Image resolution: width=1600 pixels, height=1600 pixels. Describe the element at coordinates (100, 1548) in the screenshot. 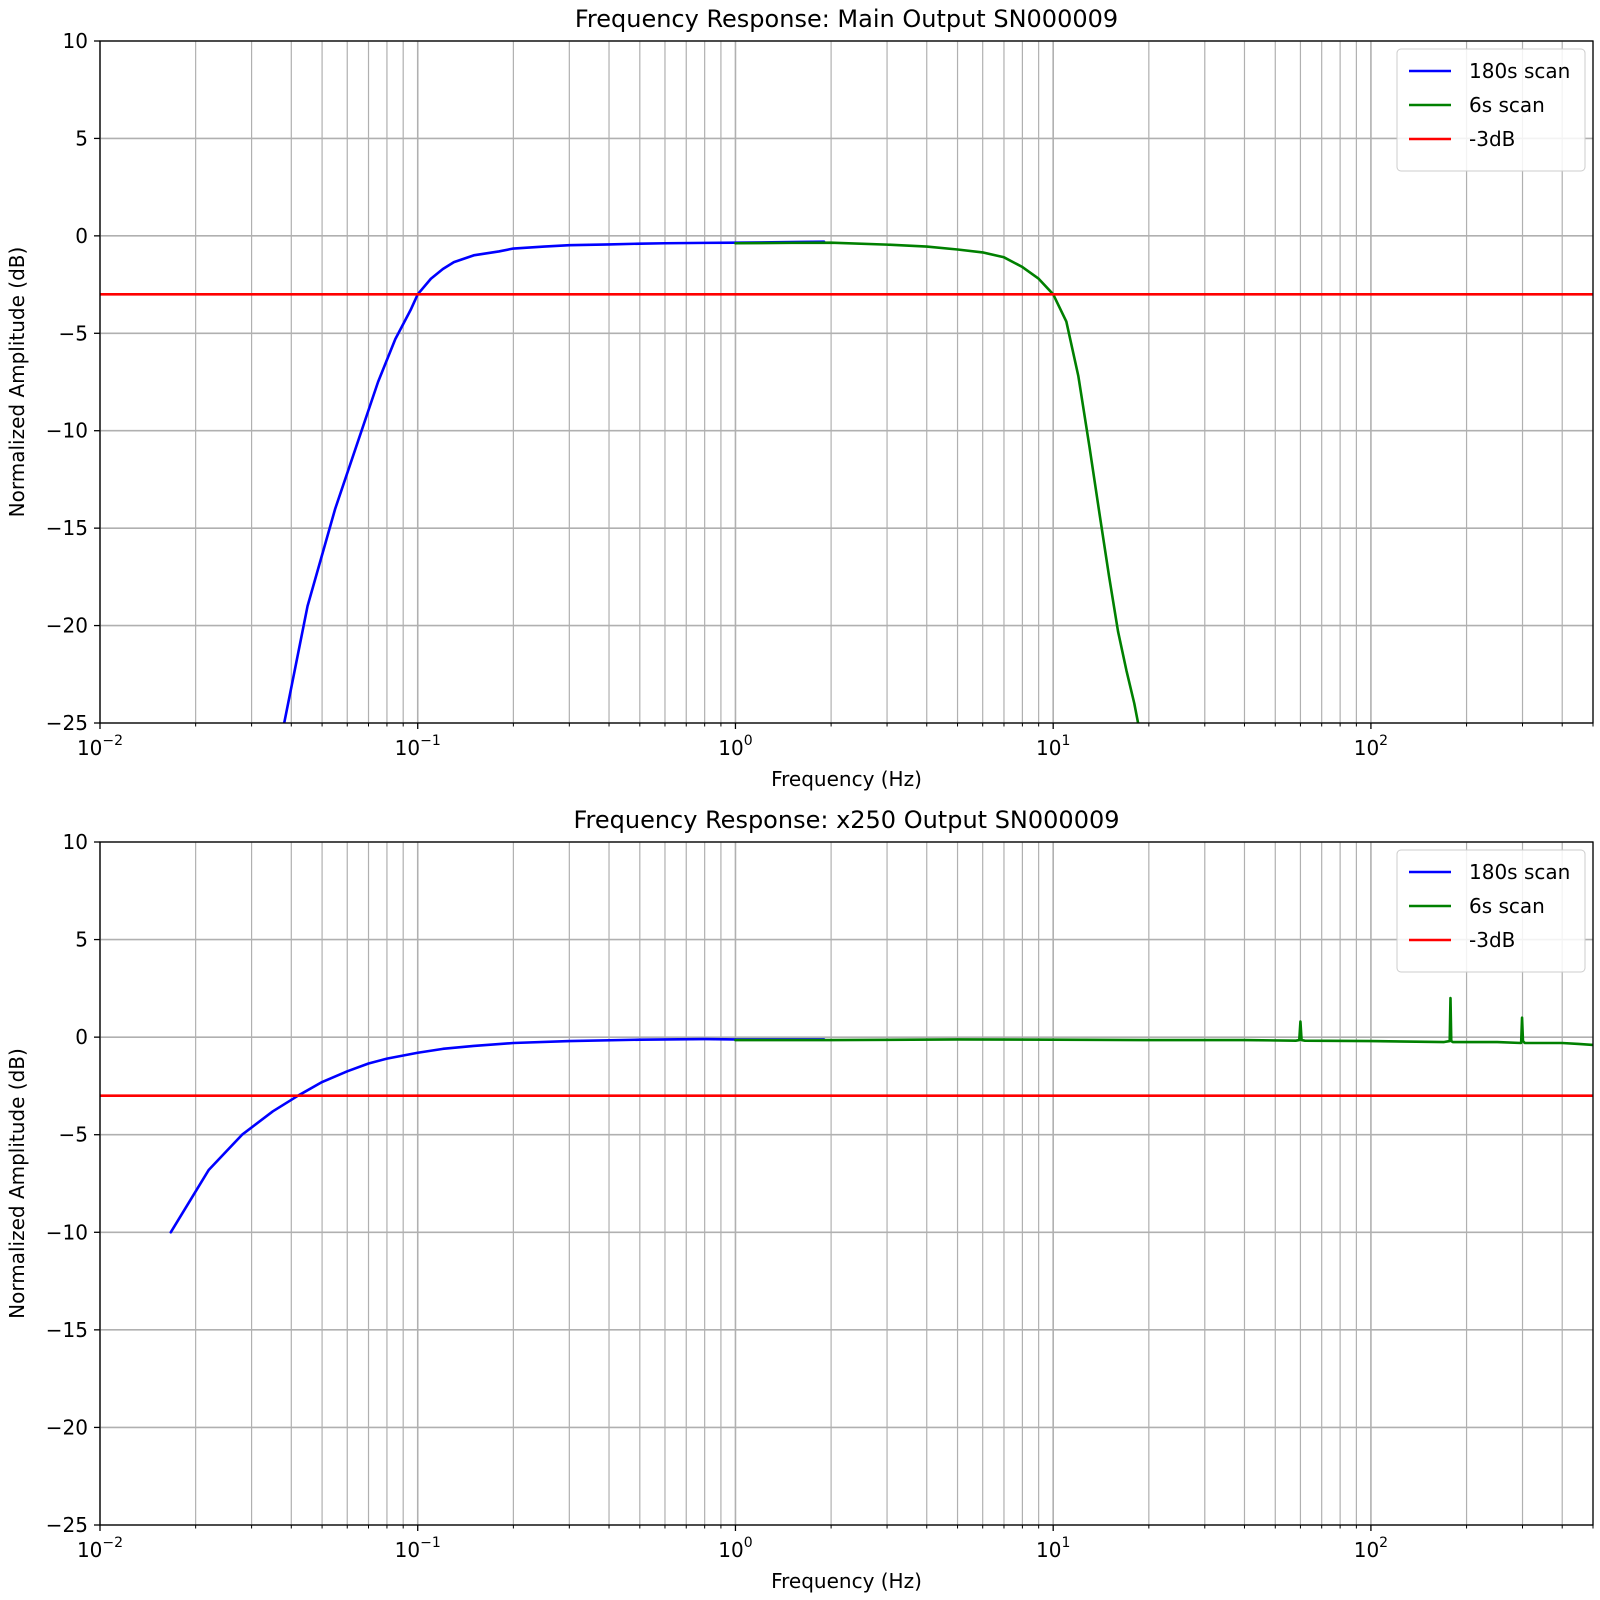

I see `x-tick-label: 10⁻²` at that location.